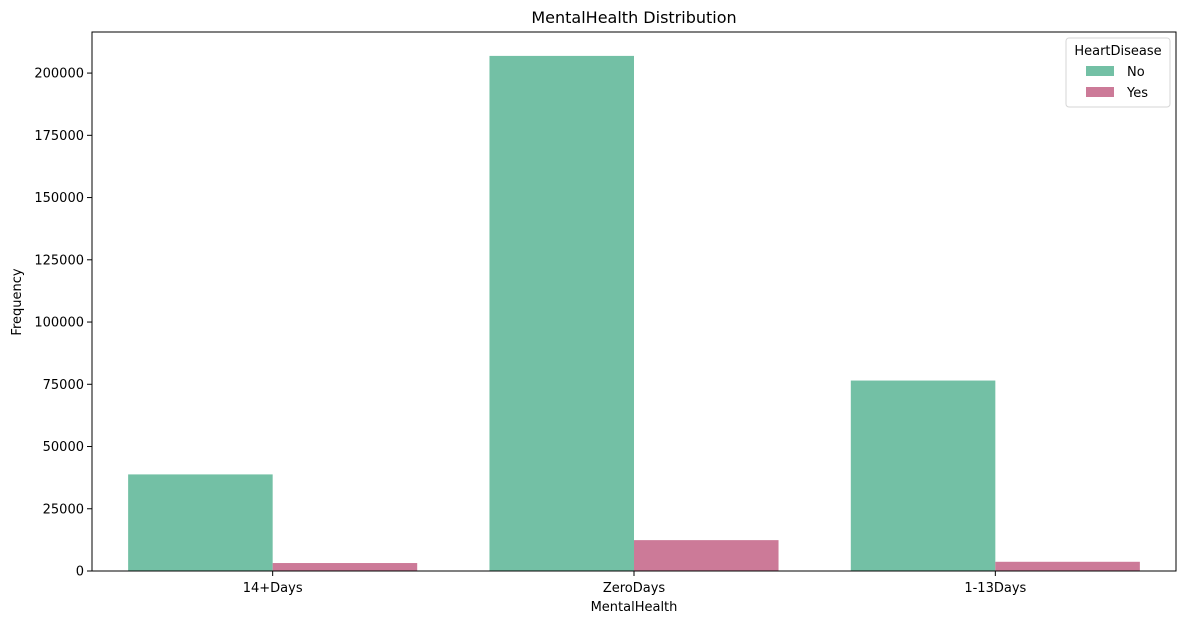 This screenshot has width=1186, height=624. I want to click on x-tick-label: 14+Days, so click(273, 588).